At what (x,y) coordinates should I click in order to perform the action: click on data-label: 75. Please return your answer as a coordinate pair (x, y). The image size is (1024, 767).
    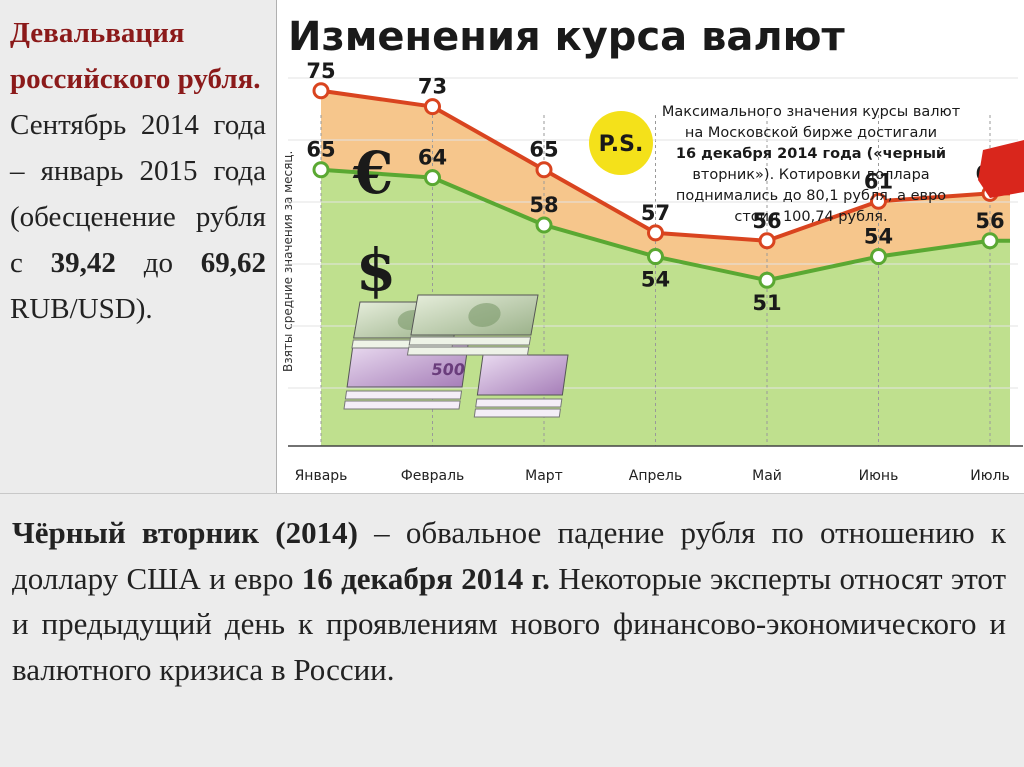
    Looking at the image, I should click on (320, 71).